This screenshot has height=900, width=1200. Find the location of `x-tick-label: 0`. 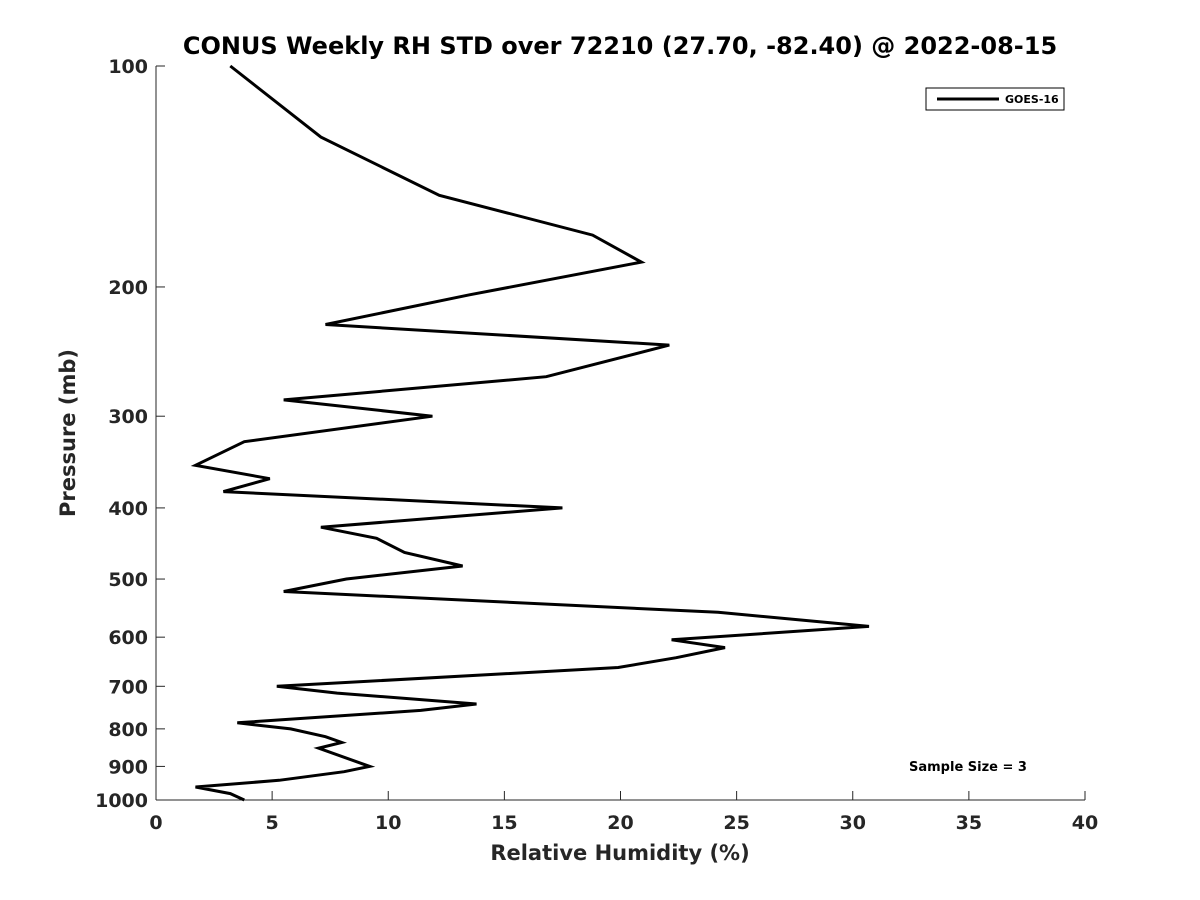

x-tick-label: 0 is located at coordinates (155, 823).